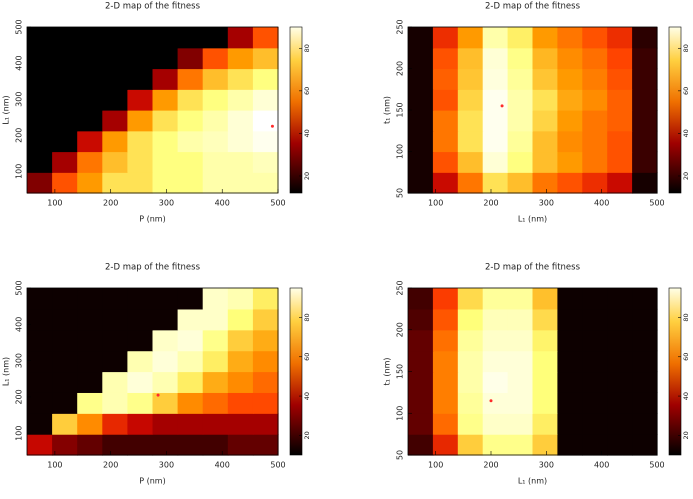 The image size is (693, 499). What do you see at coordinates (19, 26) in the screenshot?
I see `y-tick-label: 500` at bounding box center [19, 26].